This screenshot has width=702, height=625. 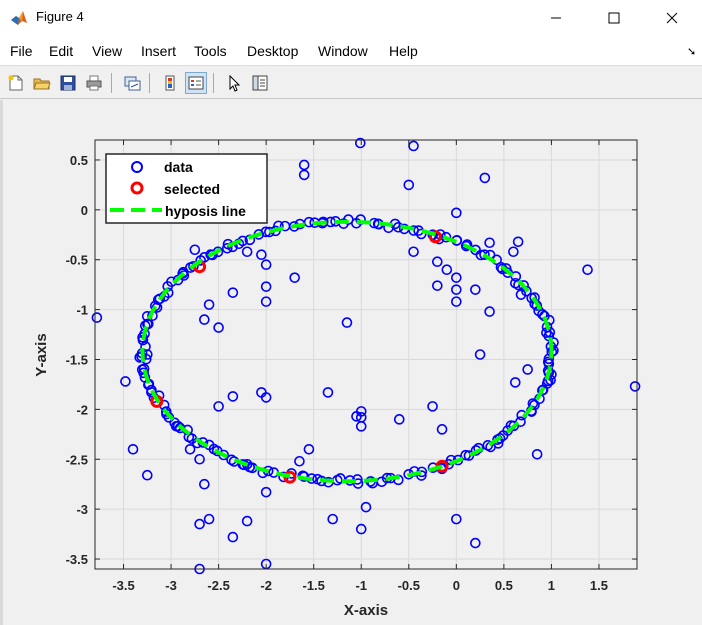 I want to click on insert-legend-icon, so click(x=196, y=83).